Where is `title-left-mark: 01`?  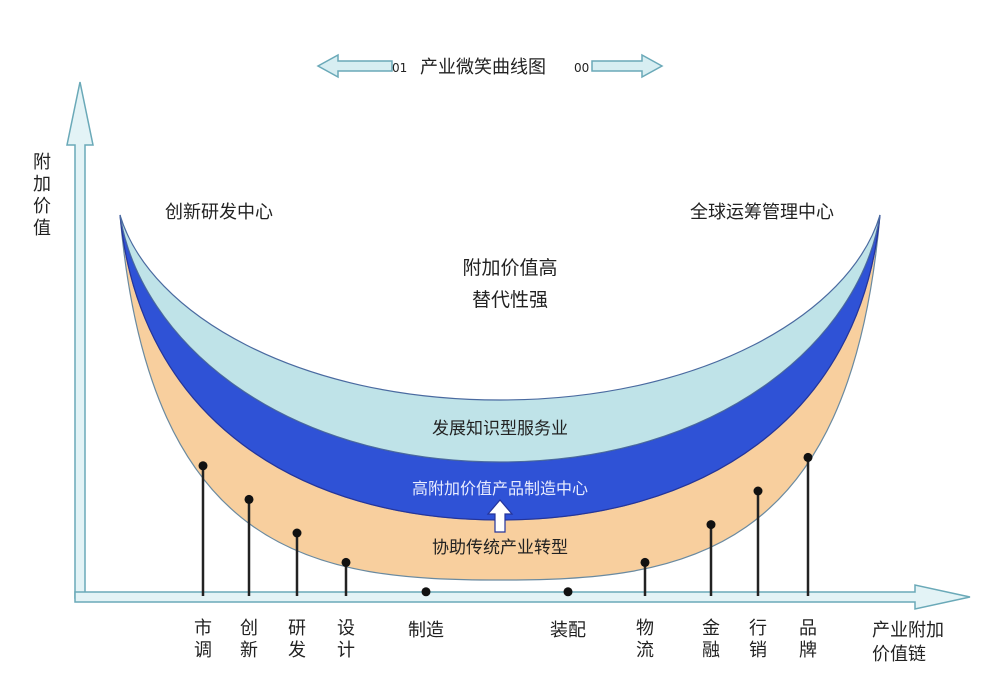
title-left-mark: 01 is located at coordinates (399, 68).